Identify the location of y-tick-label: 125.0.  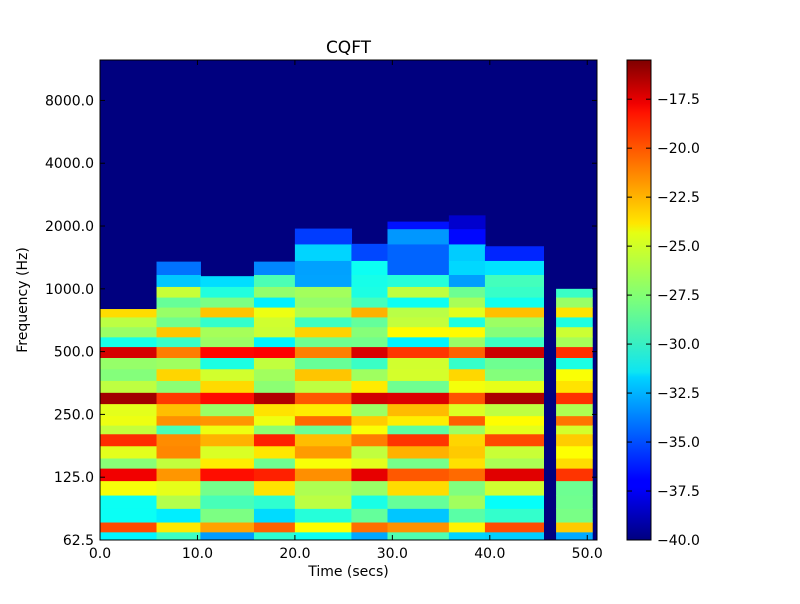
(74, 478).